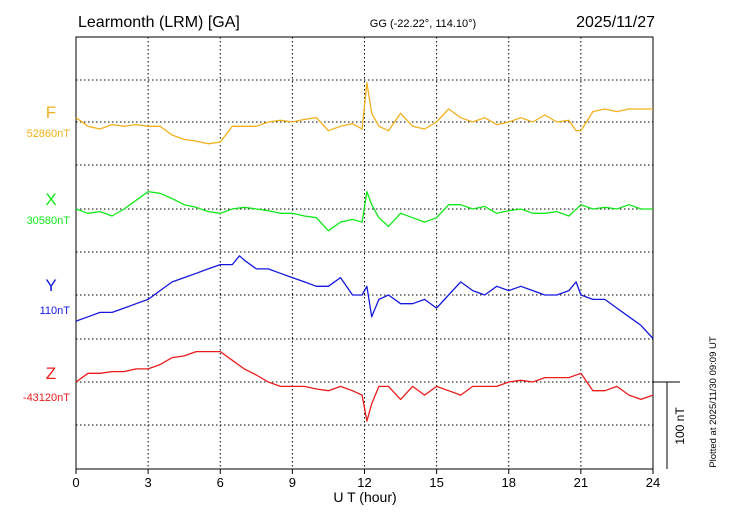 This screenshot has width=730, height=520. I want to click on x-axis-label: U T (hour), so click(364, 497).